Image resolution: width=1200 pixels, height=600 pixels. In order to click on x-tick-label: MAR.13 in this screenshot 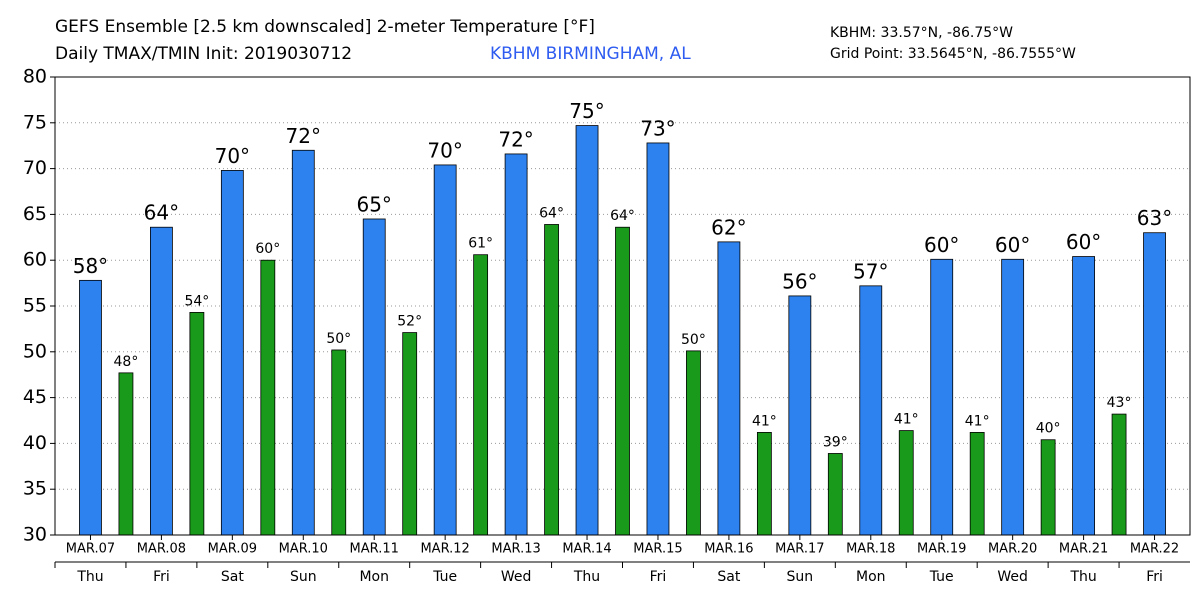, I will do `click(515, 549)`.